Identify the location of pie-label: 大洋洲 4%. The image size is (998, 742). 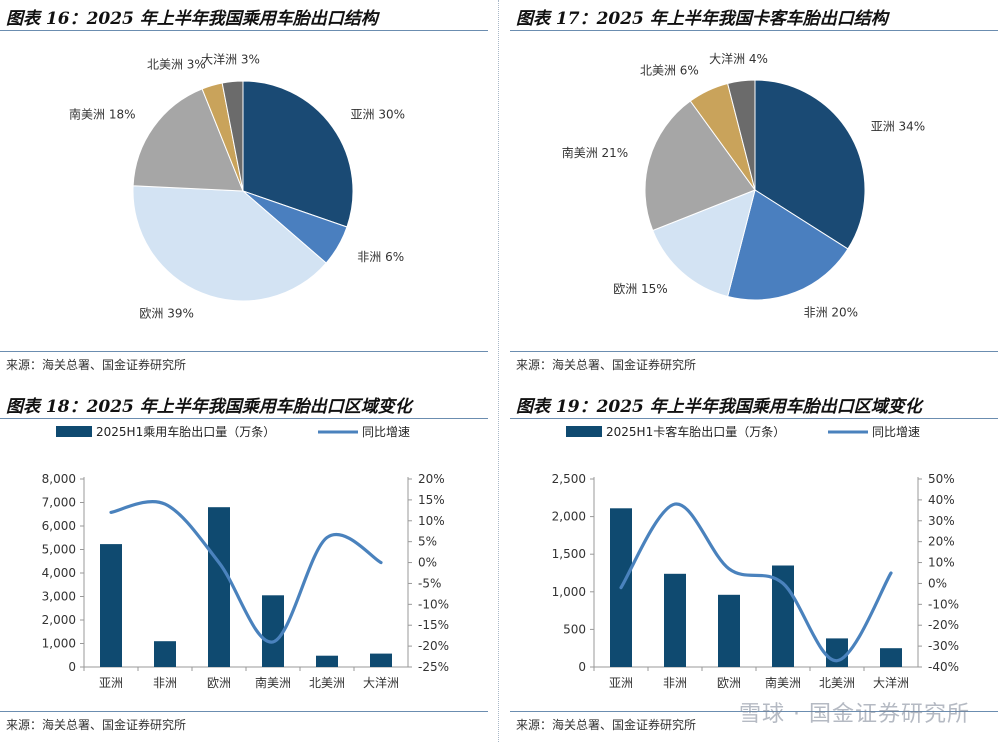
(738, 58).